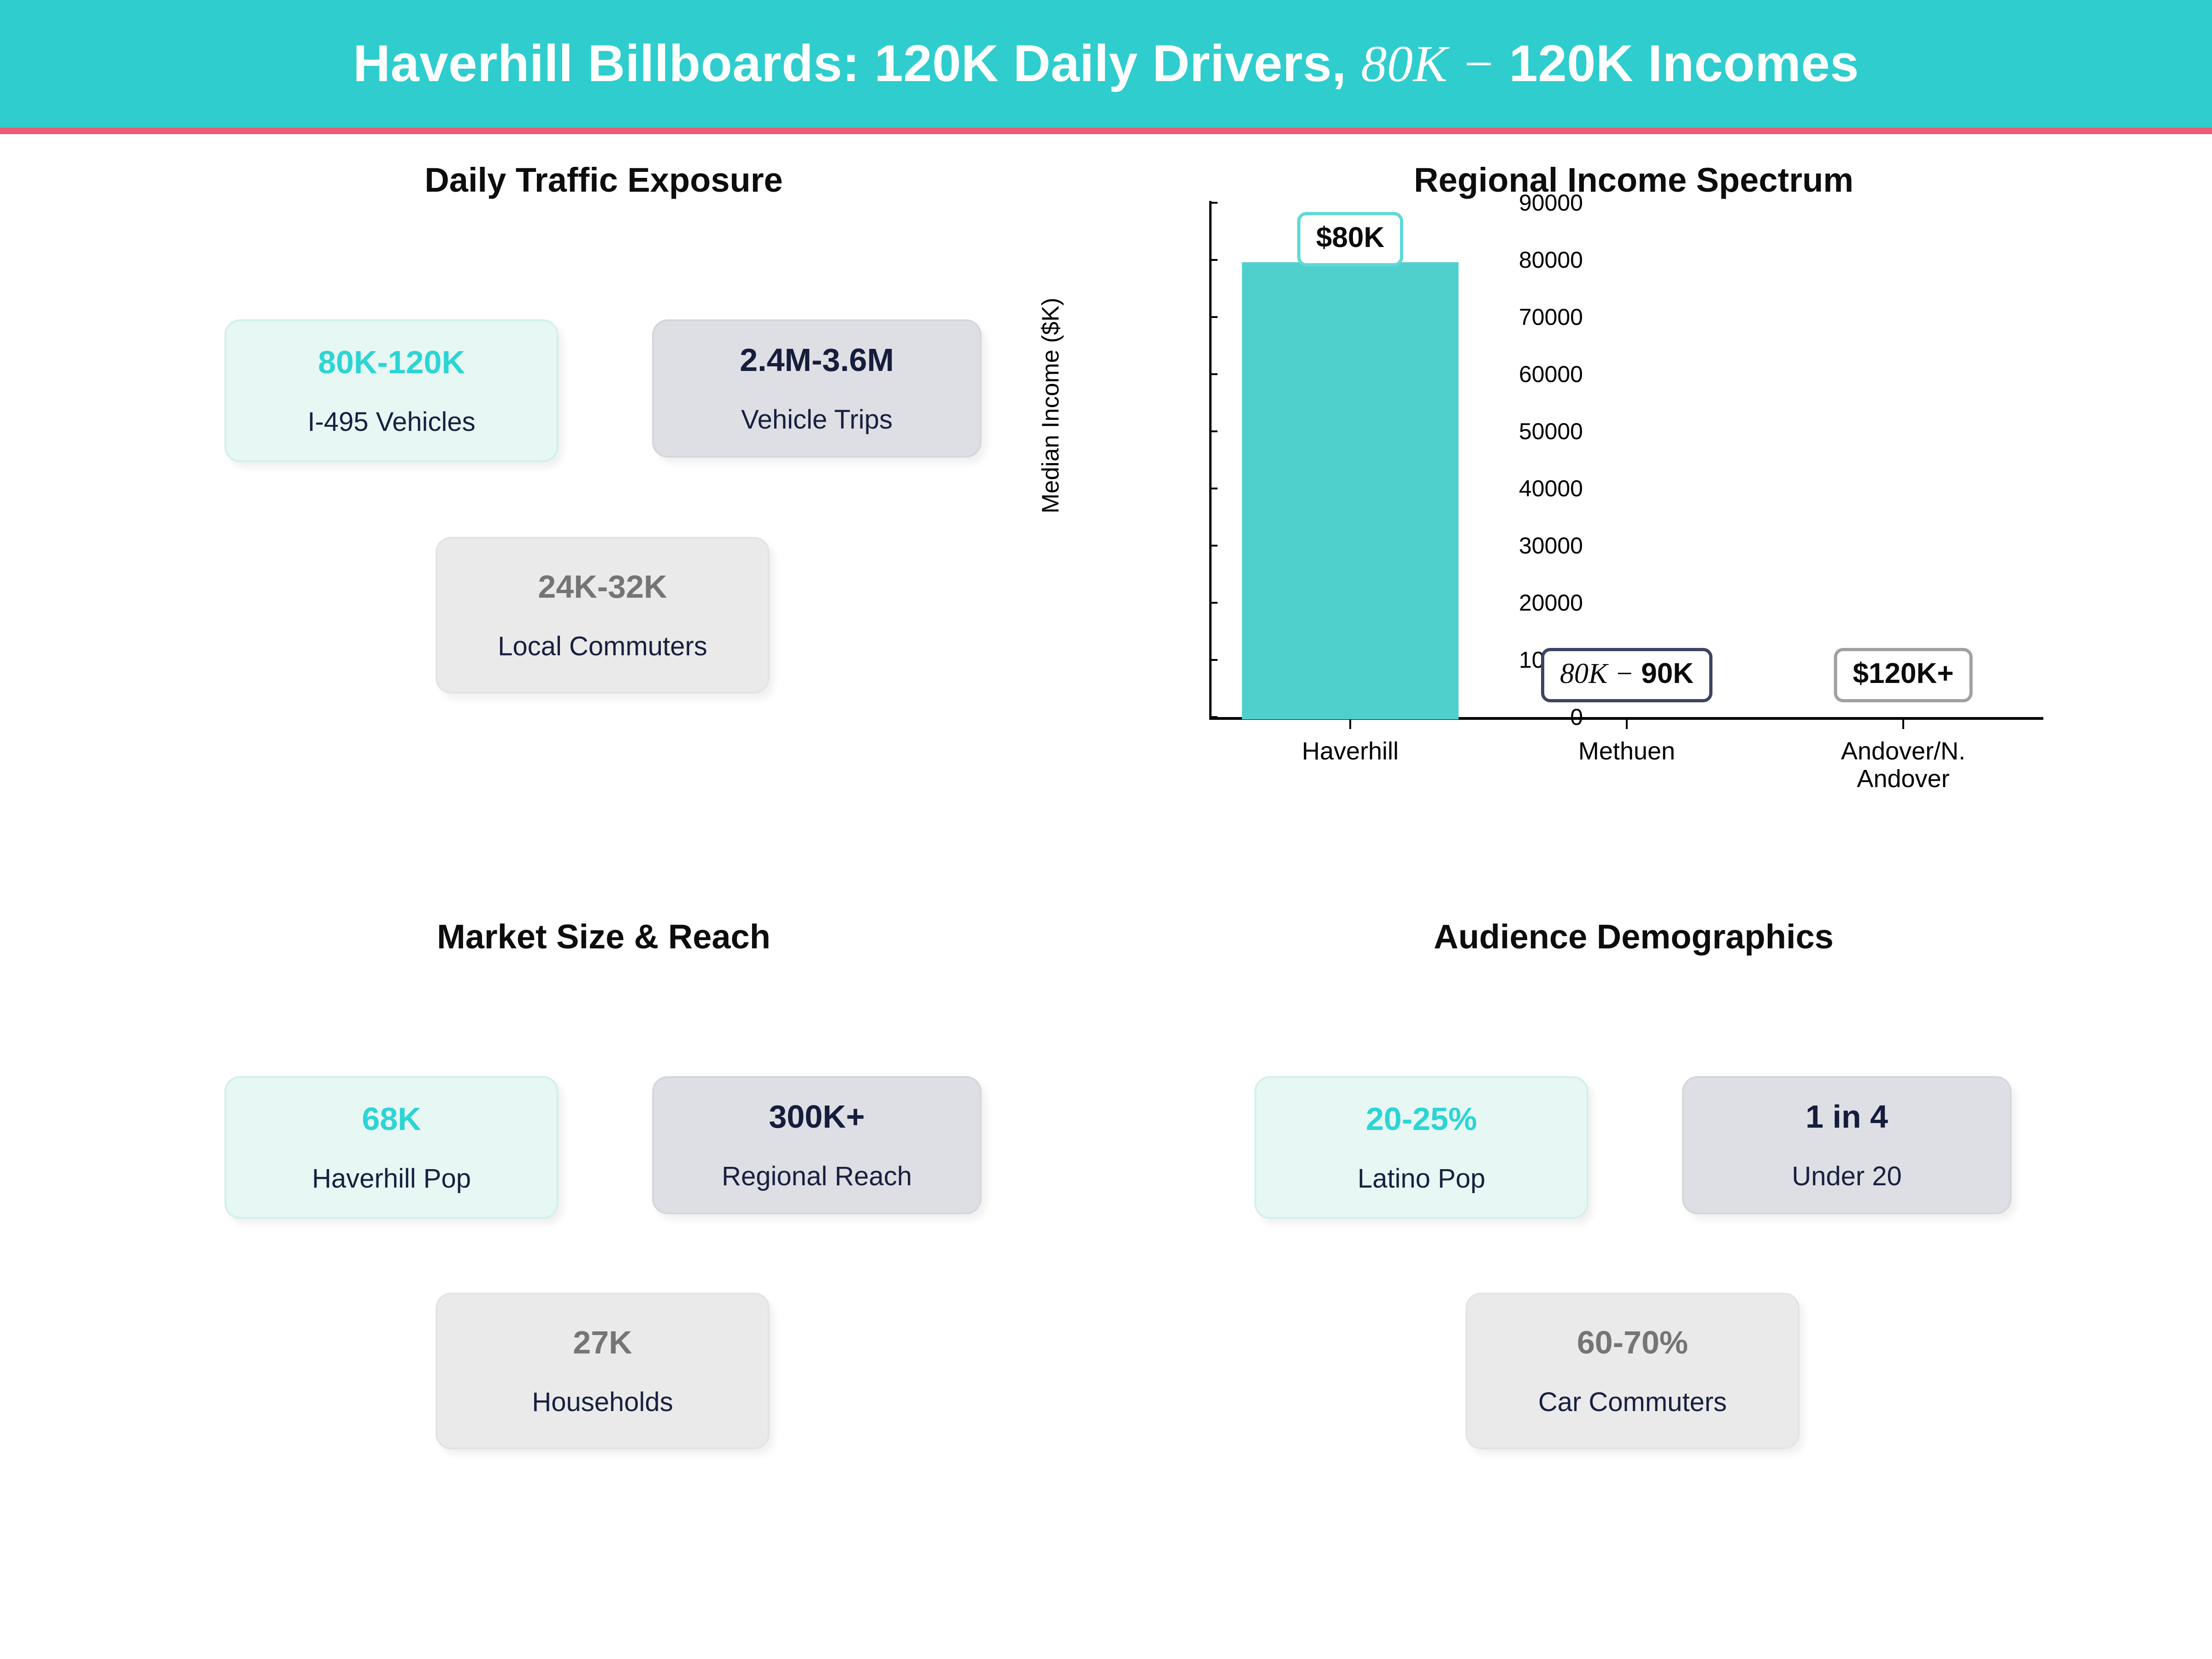 The image size is (2212, 1659). What do you see at coordinates (1550, 374) in the screenshot?
I see `y-axis-tick-label: 60000` at bounding box center [1550, 374].